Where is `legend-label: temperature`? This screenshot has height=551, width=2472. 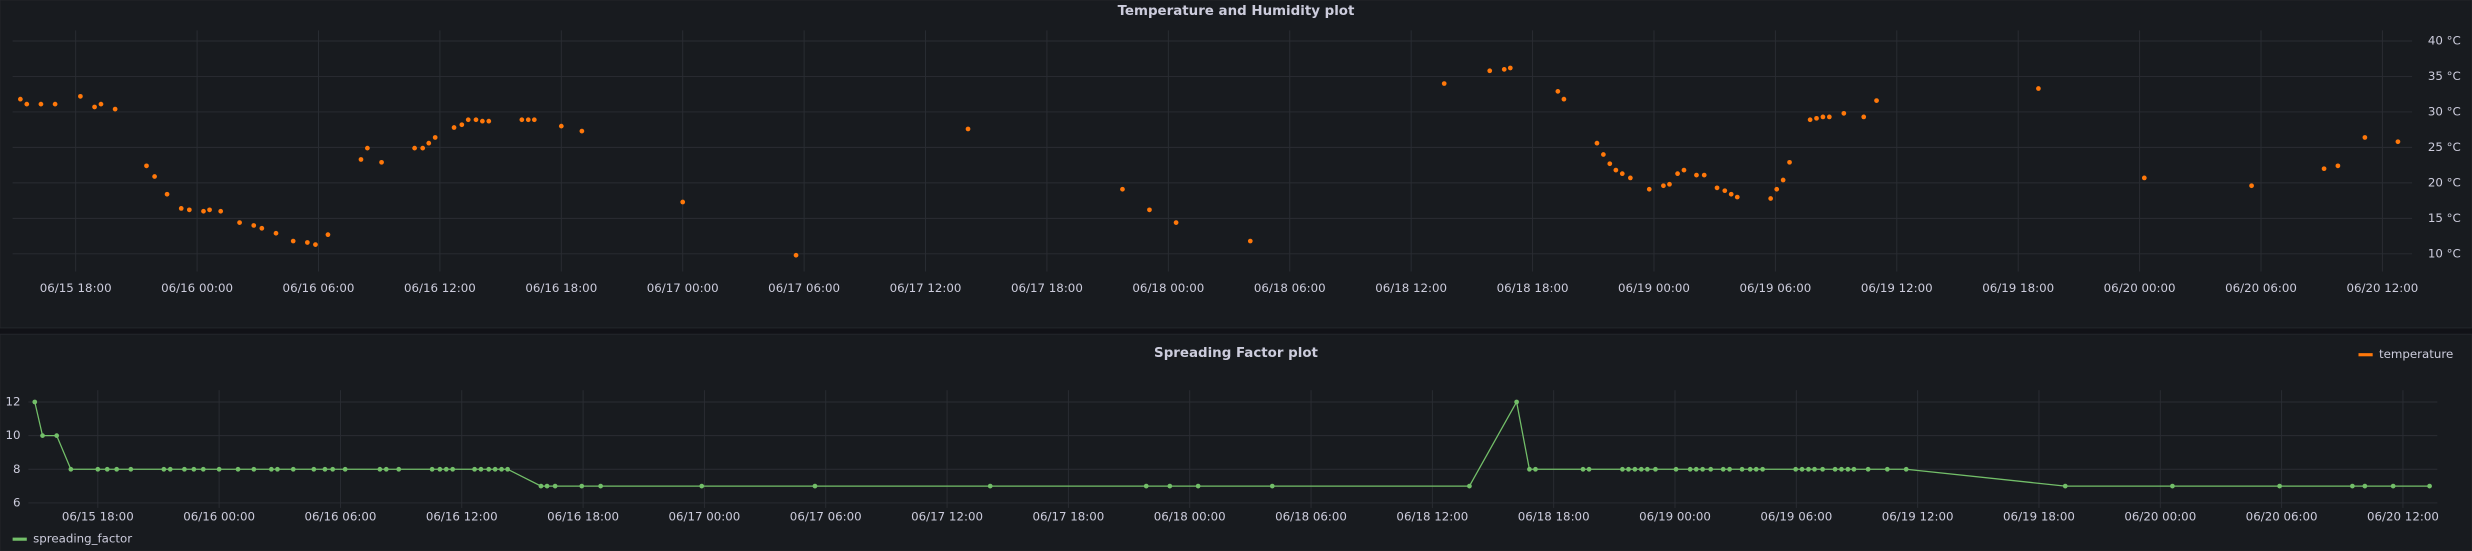 legend-label: temperature is located at coordinates (2416, 354).